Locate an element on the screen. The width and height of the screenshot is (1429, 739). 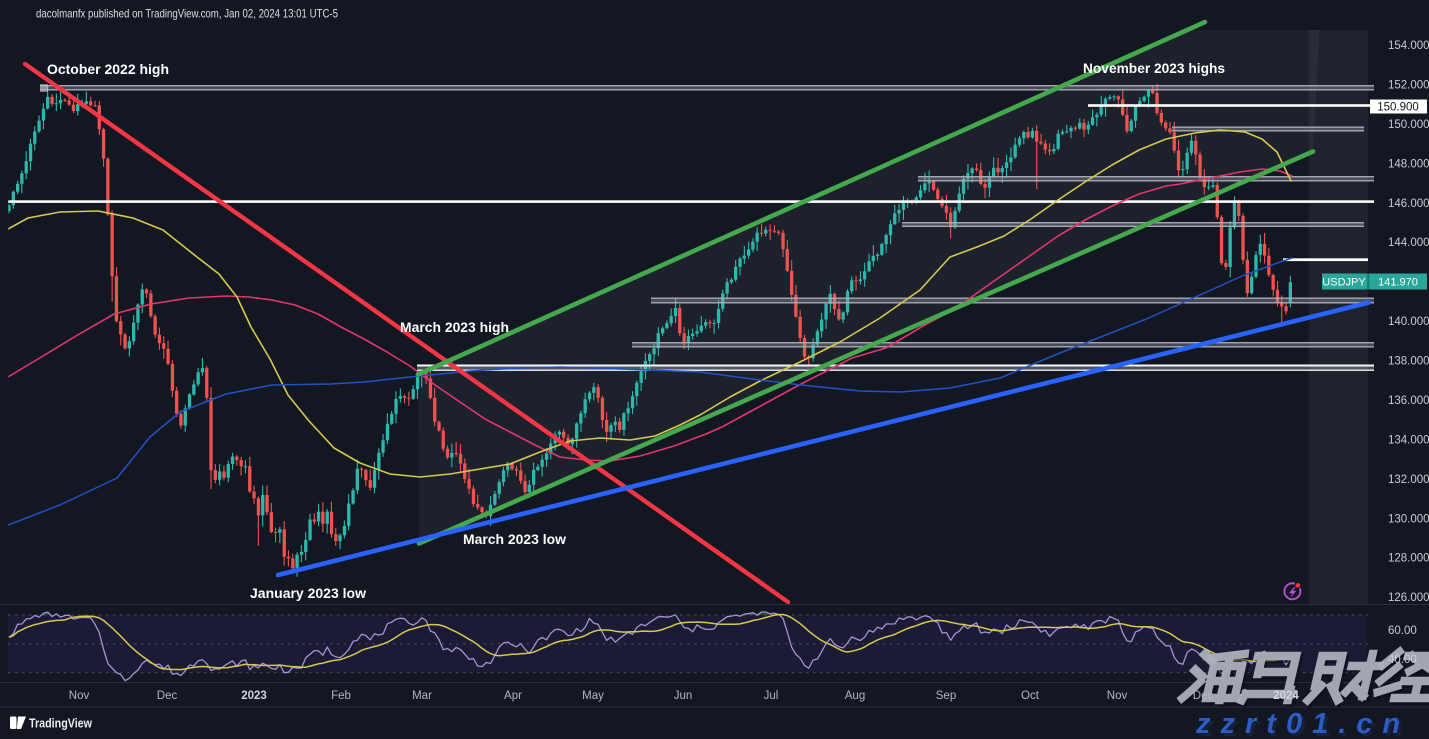
svg-text: 130.000 is located at coordinates (1408, 519).